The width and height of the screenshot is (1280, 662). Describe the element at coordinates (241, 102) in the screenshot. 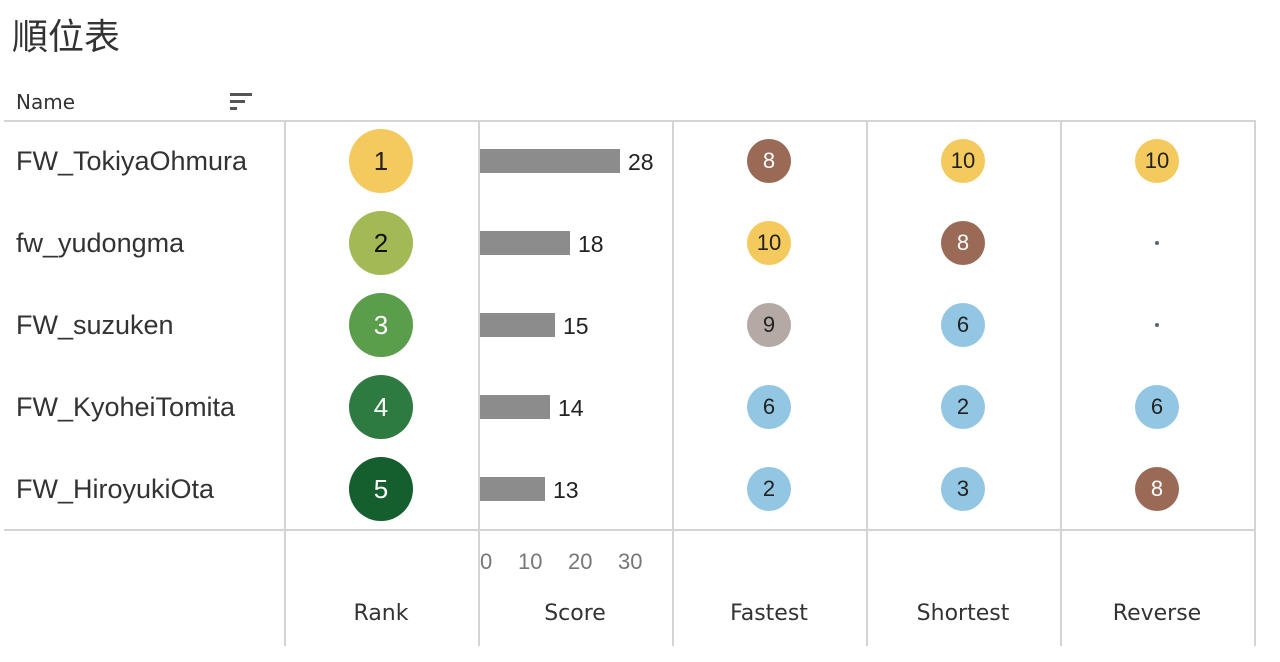

I see `sort-icon` at that location.